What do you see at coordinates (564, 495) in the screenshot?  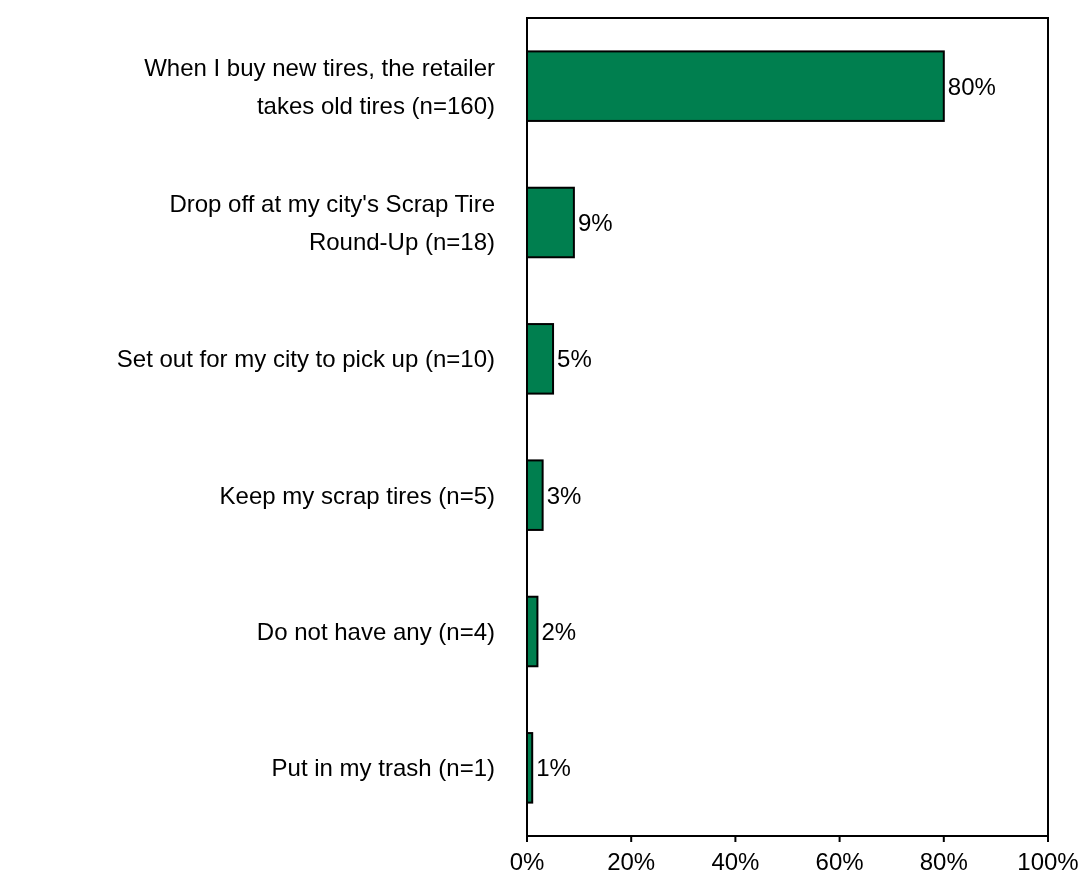 I see `data-label: 3%` at bounding box center [564, 495].